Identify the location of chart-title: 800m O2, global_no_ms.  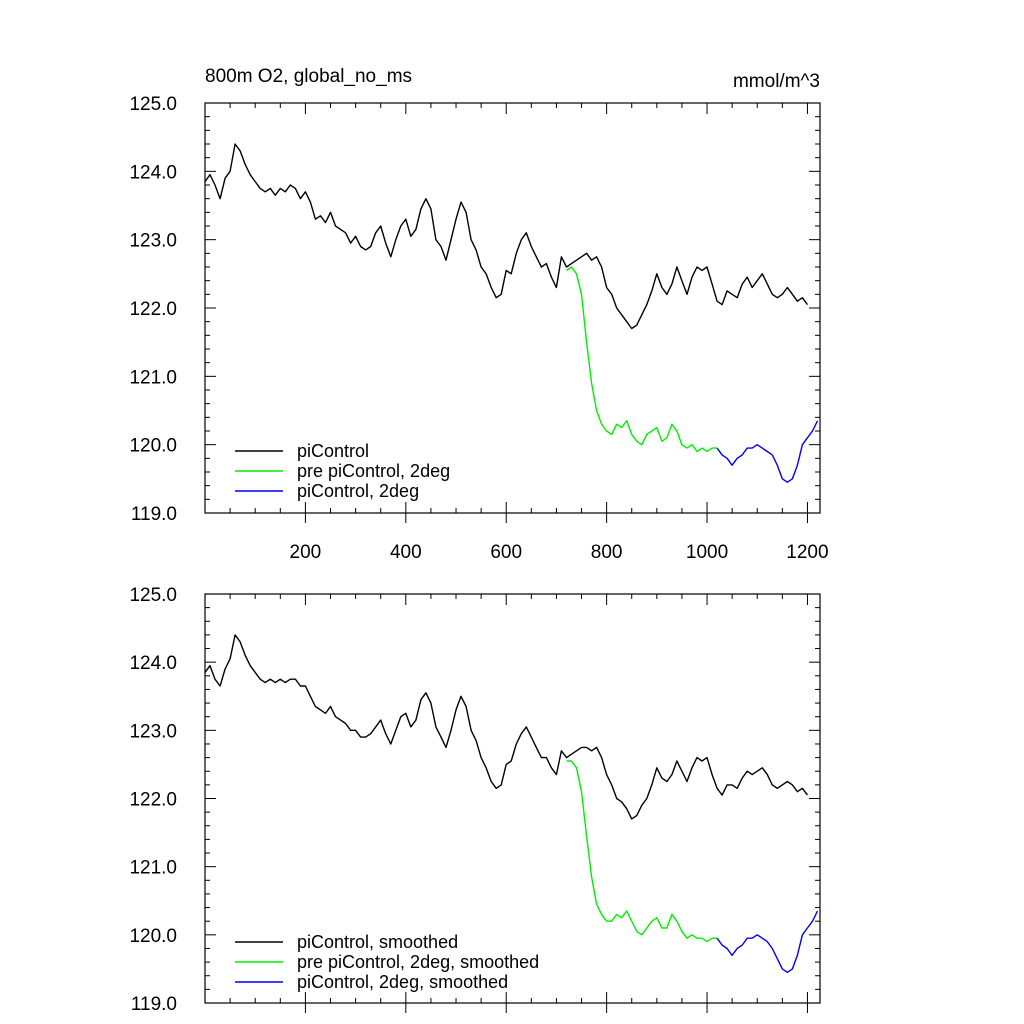
(308, 76).